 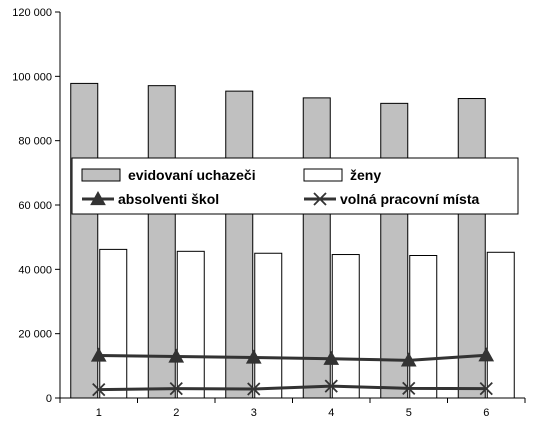 I want to click on legend-swatch-ženy, so click(x=323, y=175).